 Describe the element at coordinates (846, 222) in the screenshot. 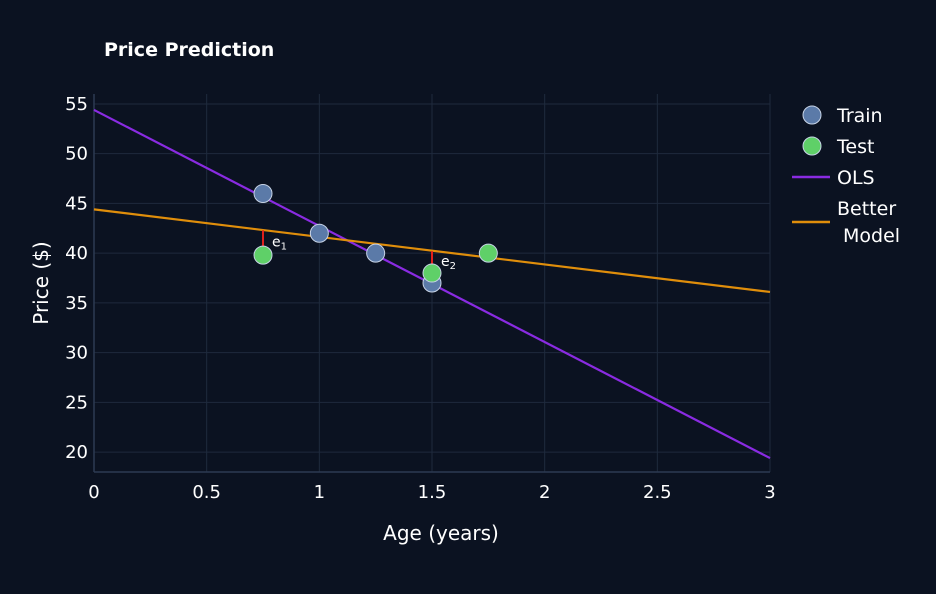

I see `legend-item-better-model: Better Model` at that location.